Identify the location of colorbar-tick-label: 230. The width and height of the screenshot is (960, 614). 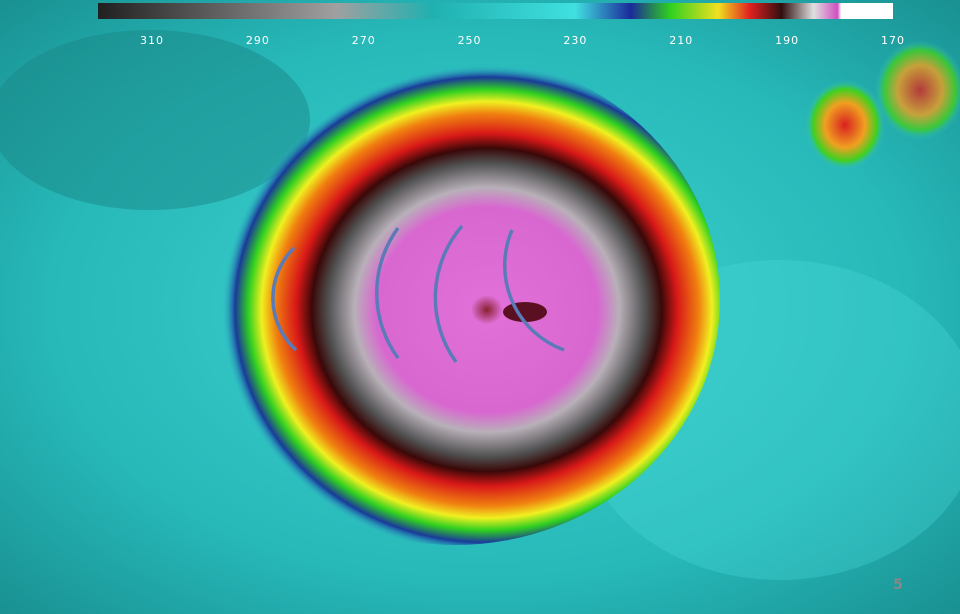
(575, 40).